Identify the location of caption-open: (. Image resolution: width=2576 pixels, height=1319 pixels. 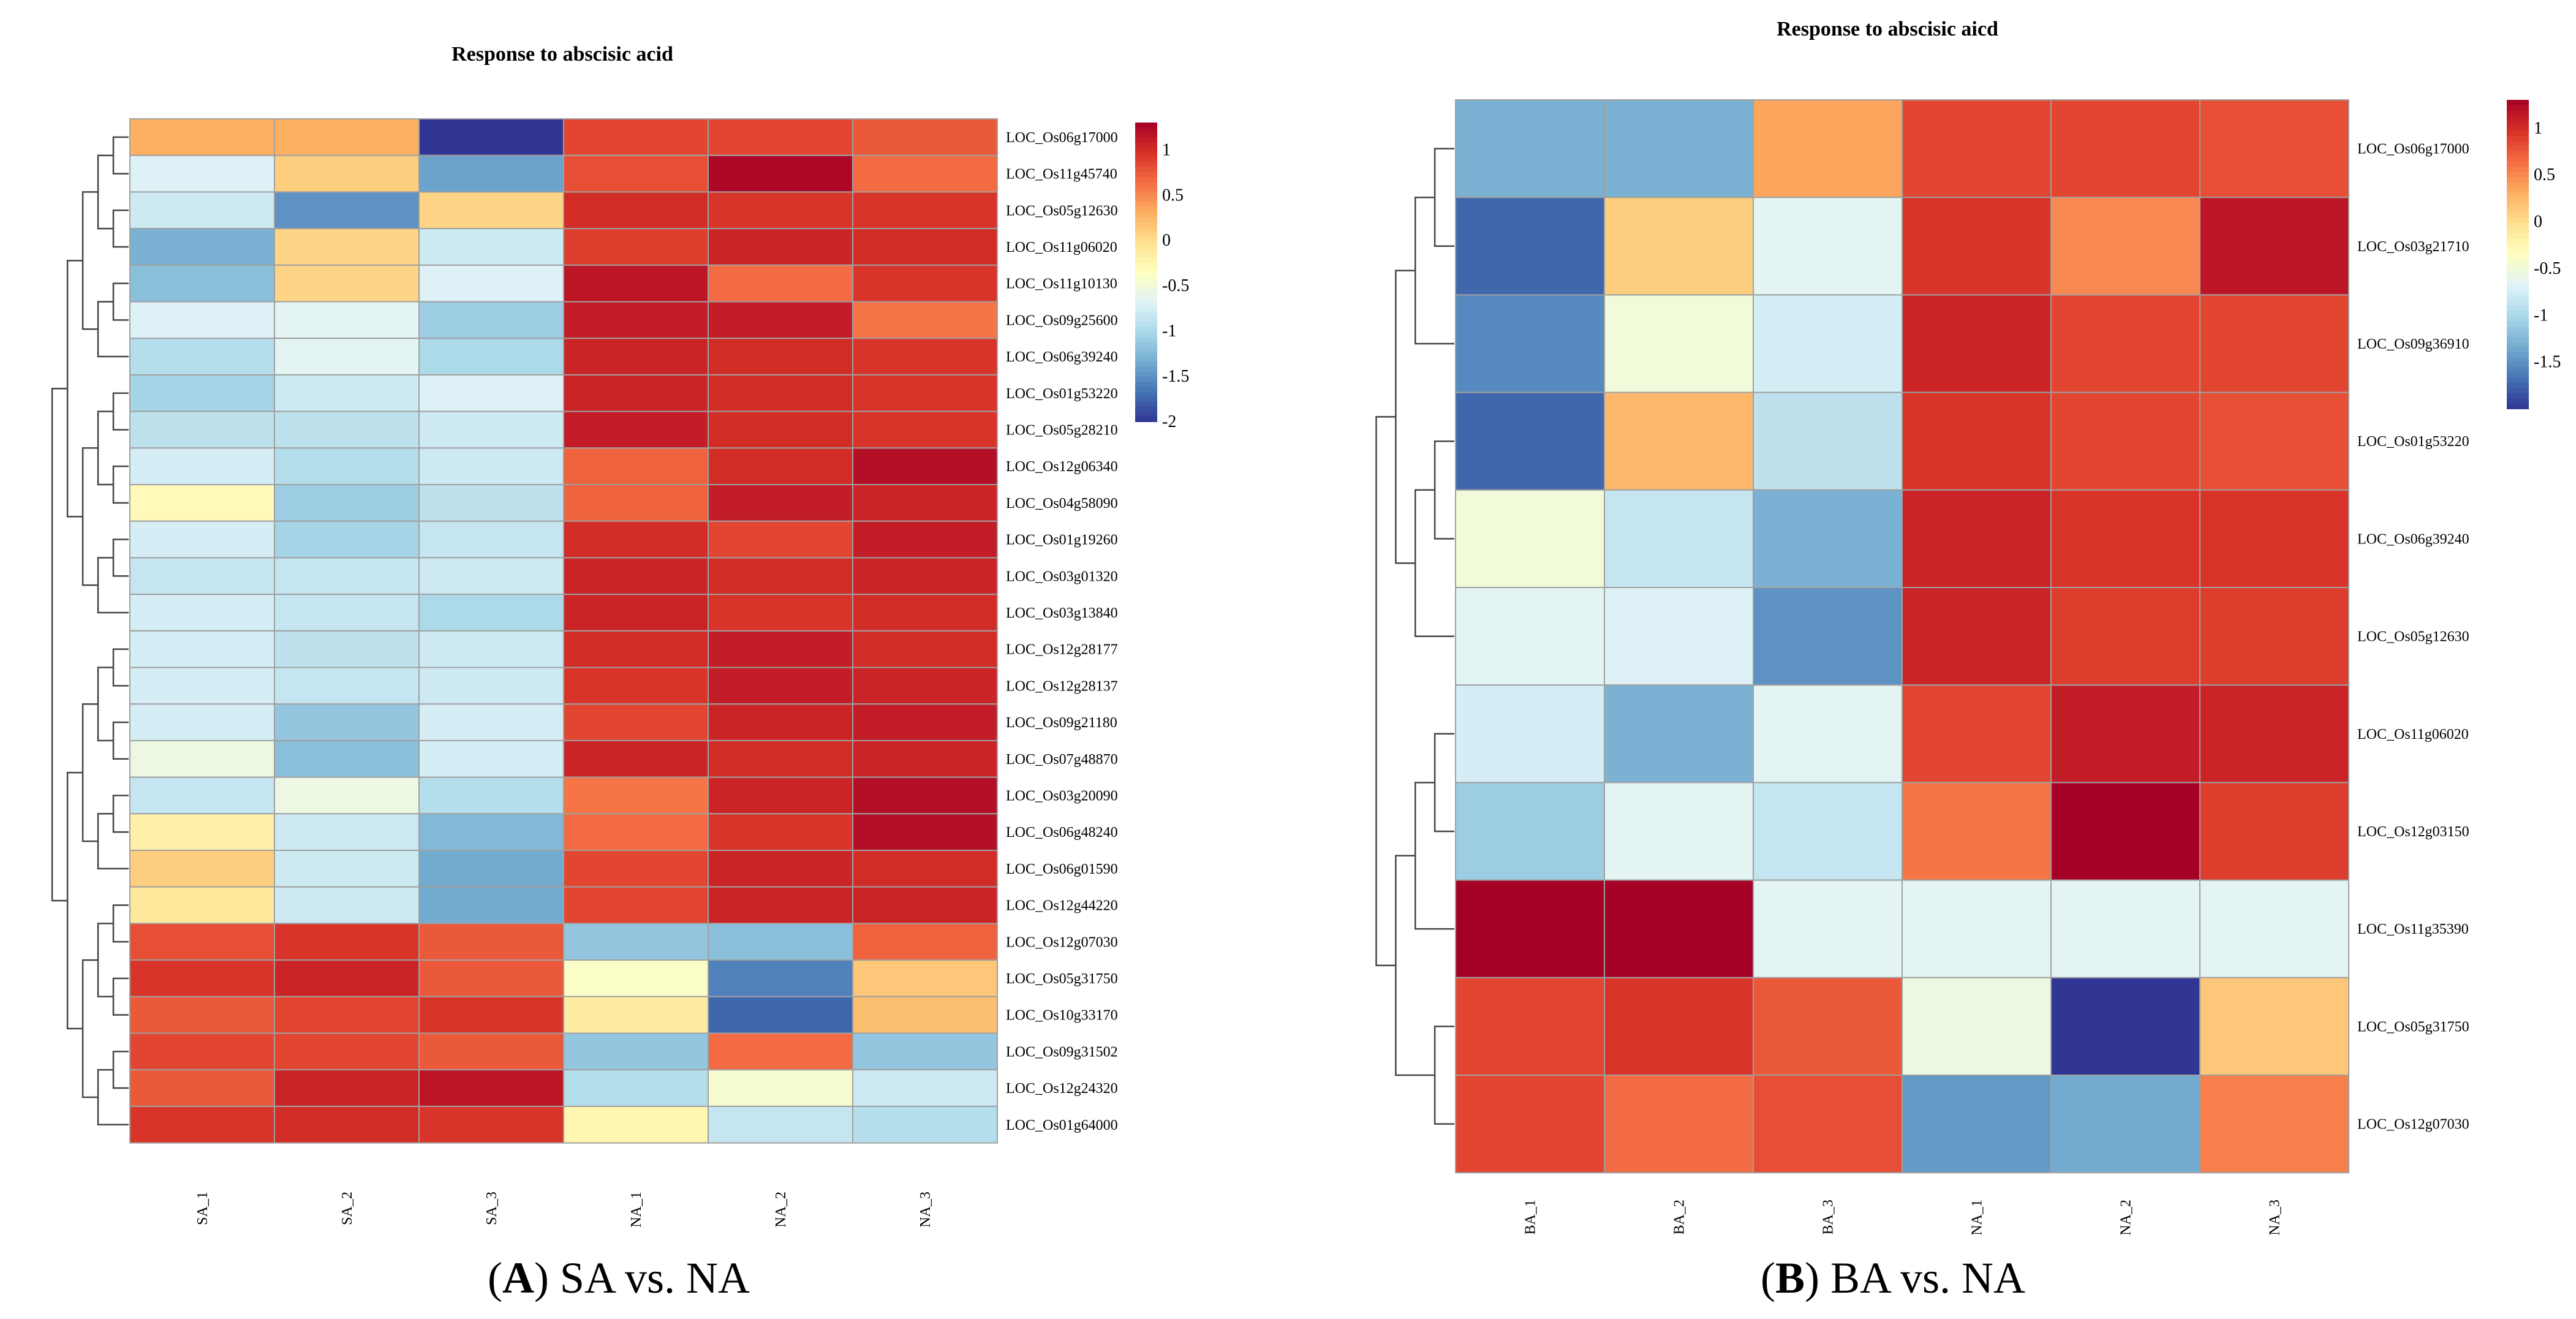
(1768, 1278).